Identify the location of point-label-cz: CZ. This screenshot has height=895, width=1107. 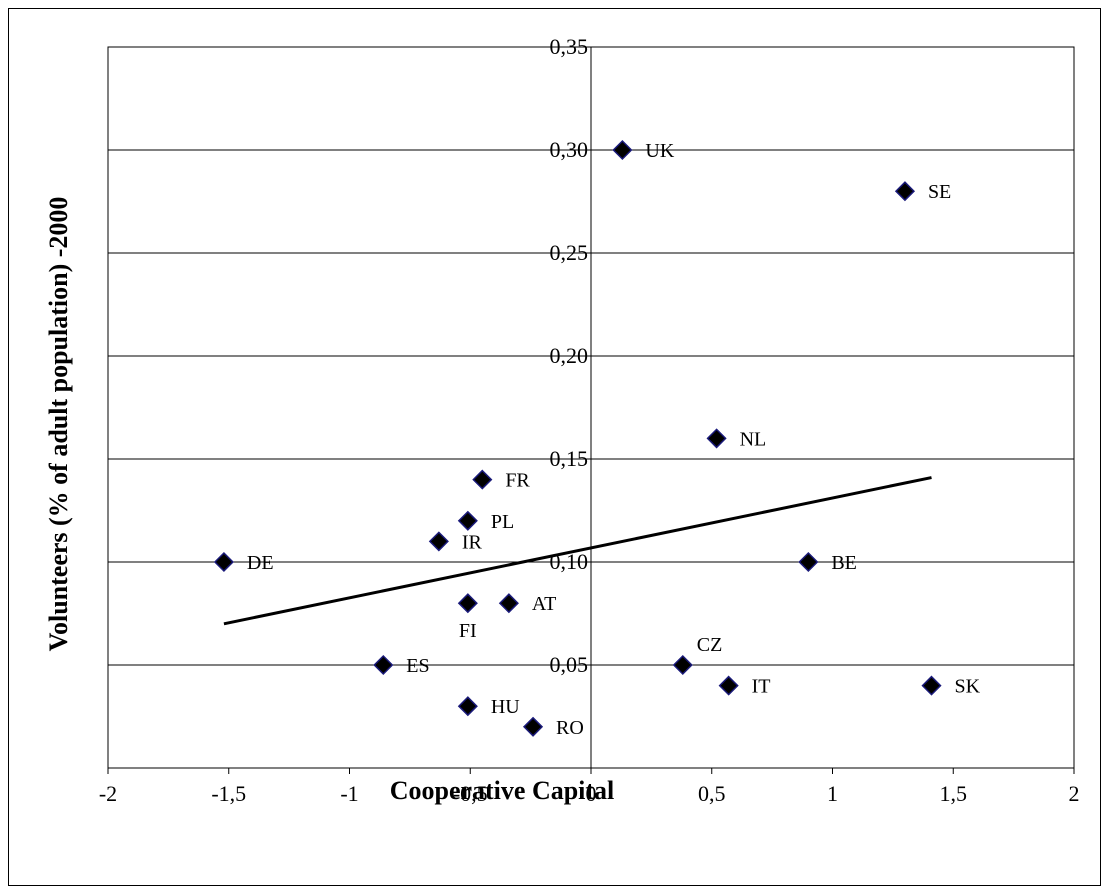
(710, 645).